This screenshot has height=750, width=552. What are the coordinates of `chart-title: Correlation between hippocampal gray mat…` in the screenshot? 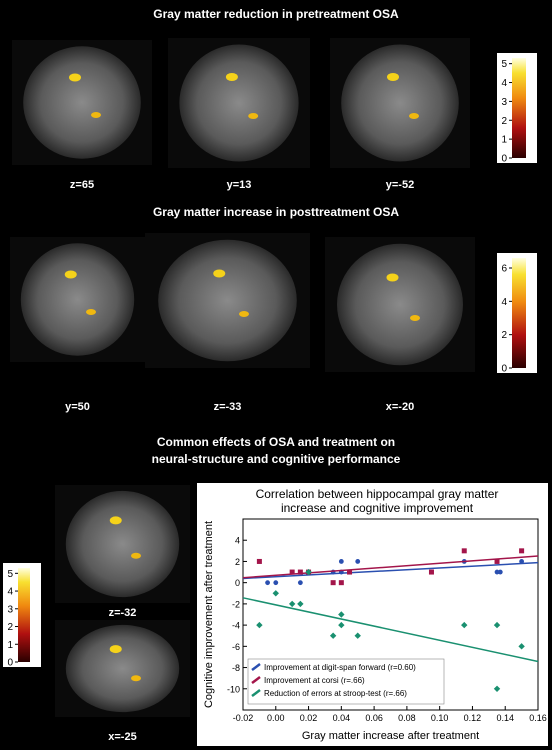 It's located at (377, 501).